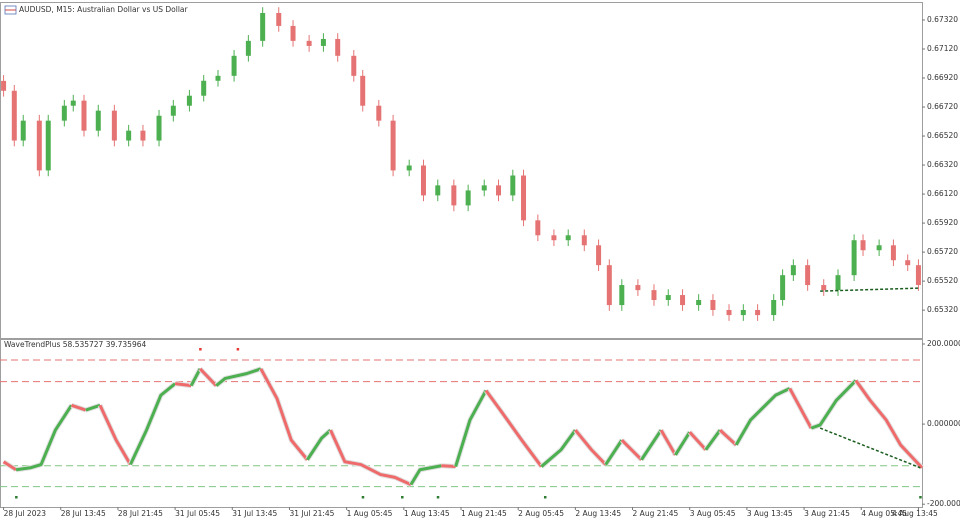 The width and height of the screenshot is (960, 521). What do you see at coordinates (942, 309) in the screenshot?
I see `y-tick-label: 0.65320` at bounding box center [942, 309].